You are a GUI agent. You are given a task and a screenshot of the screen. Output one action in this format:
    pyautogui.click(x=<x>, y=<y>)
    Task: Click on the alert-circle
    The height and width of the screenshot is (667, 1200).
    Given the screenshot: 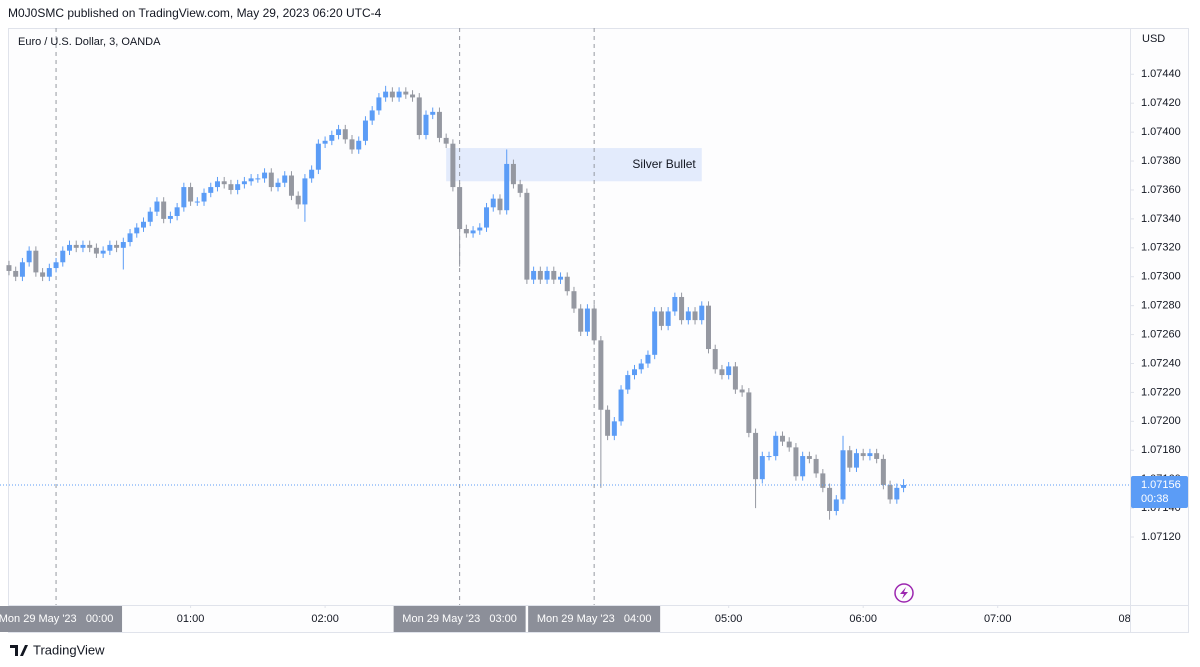 What is the action you would take?
    pyautogui.click(x=904, y=593)
    